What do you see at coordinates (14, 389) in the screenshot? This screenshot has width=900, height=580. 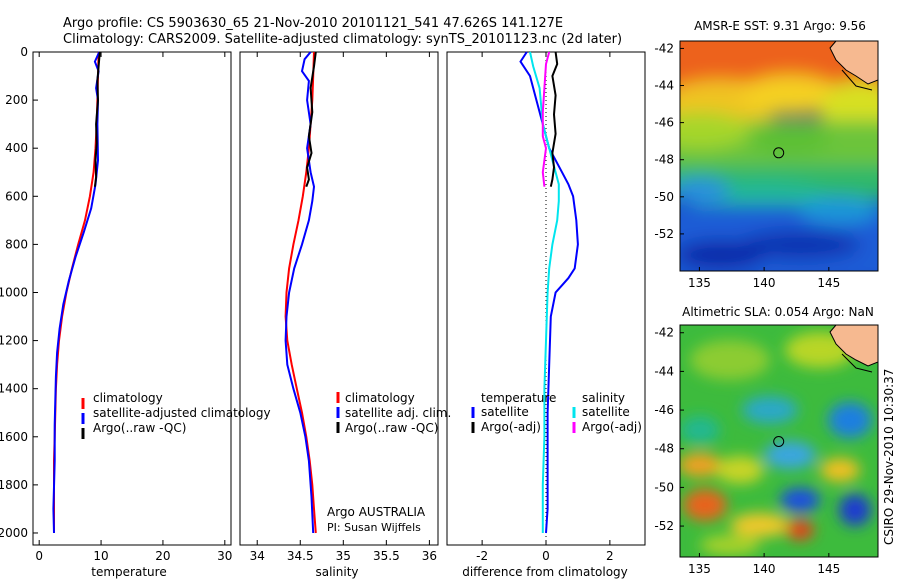 I see `y-tick-label: 1400` at bounding box center [14, 389].